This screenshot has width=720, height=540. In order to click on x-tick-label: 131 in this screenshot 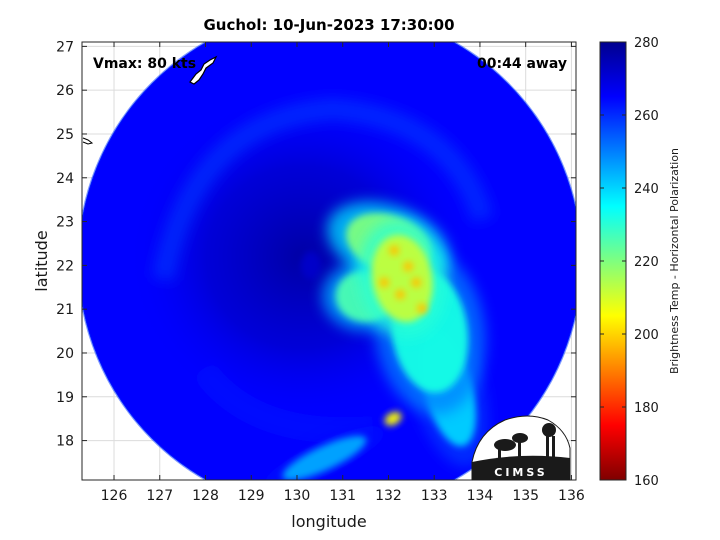, I will do `click(342, 496)`.